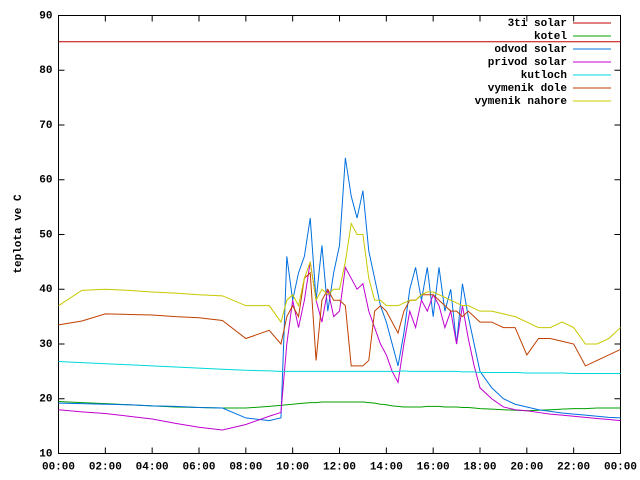 The width and height of the screenshot is (640, 480). I want to click on x-tick-label: 02:00, so click(105, 467).